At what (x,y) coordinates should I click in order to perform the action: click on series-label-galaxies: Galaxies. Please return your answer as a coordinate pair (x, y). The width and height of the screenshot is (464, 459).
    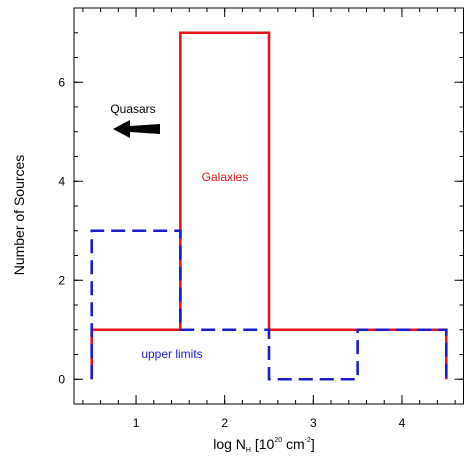
    Looking at the image, I should click on (225, 177).